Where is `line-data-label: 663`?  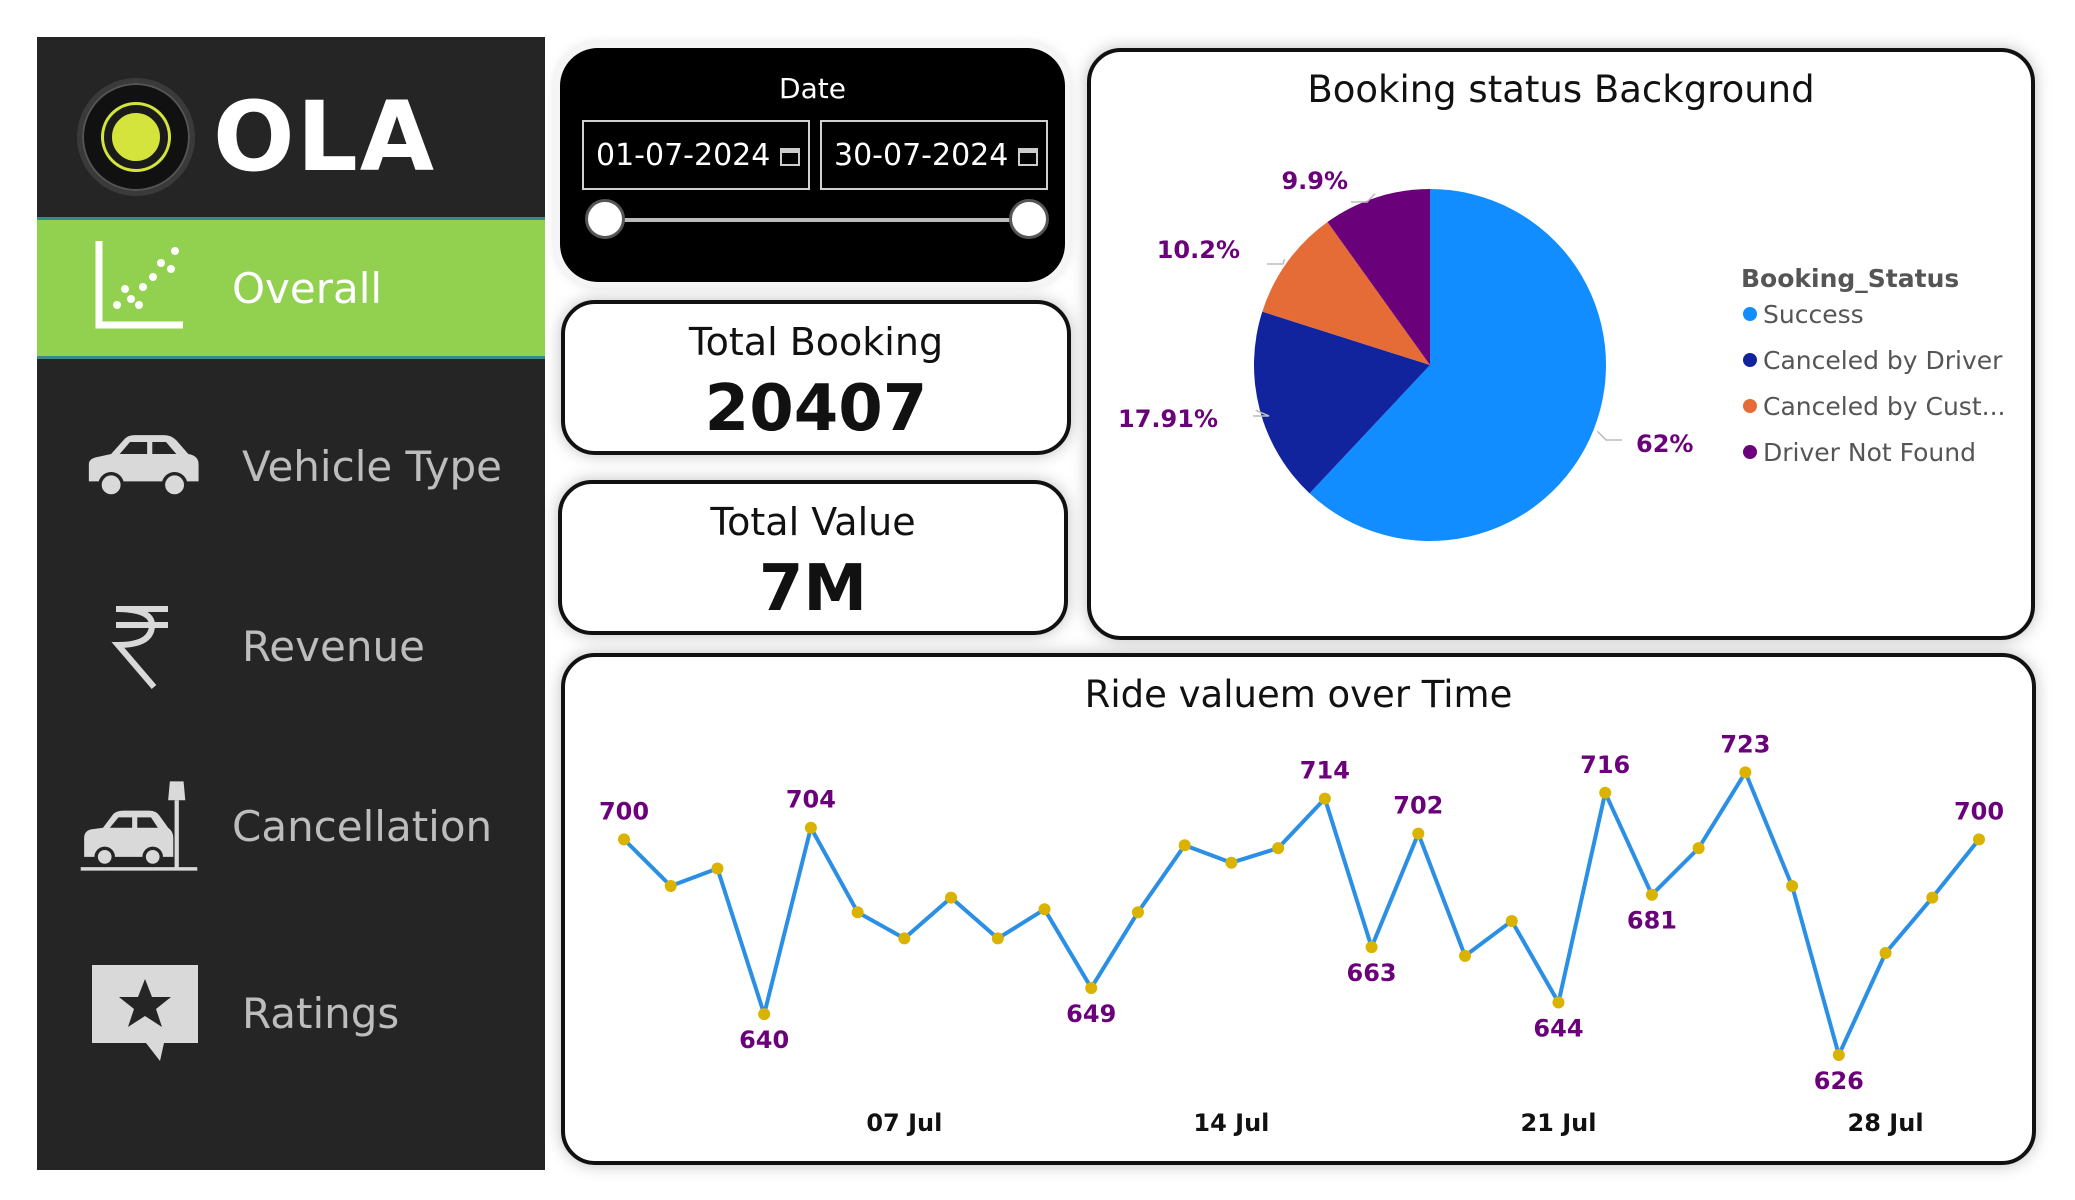
line-data-label: 663 is located at coordinates (1372, 973).